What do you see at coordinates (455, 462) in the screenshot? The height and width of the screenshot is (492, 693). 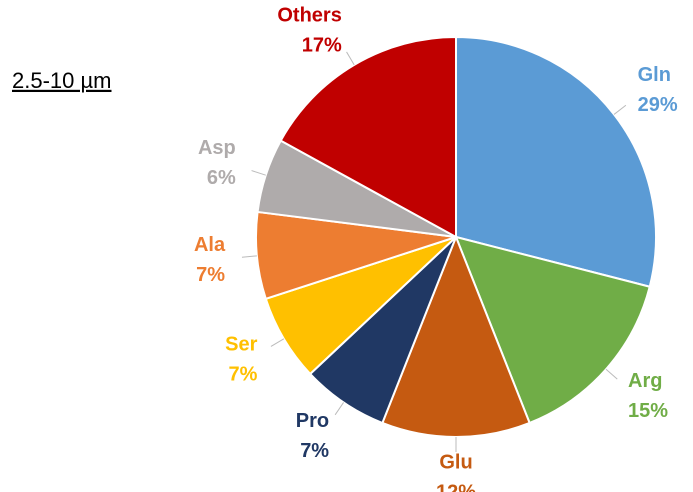 I see `slice-label: Glu` at bounding box center [455, 462].